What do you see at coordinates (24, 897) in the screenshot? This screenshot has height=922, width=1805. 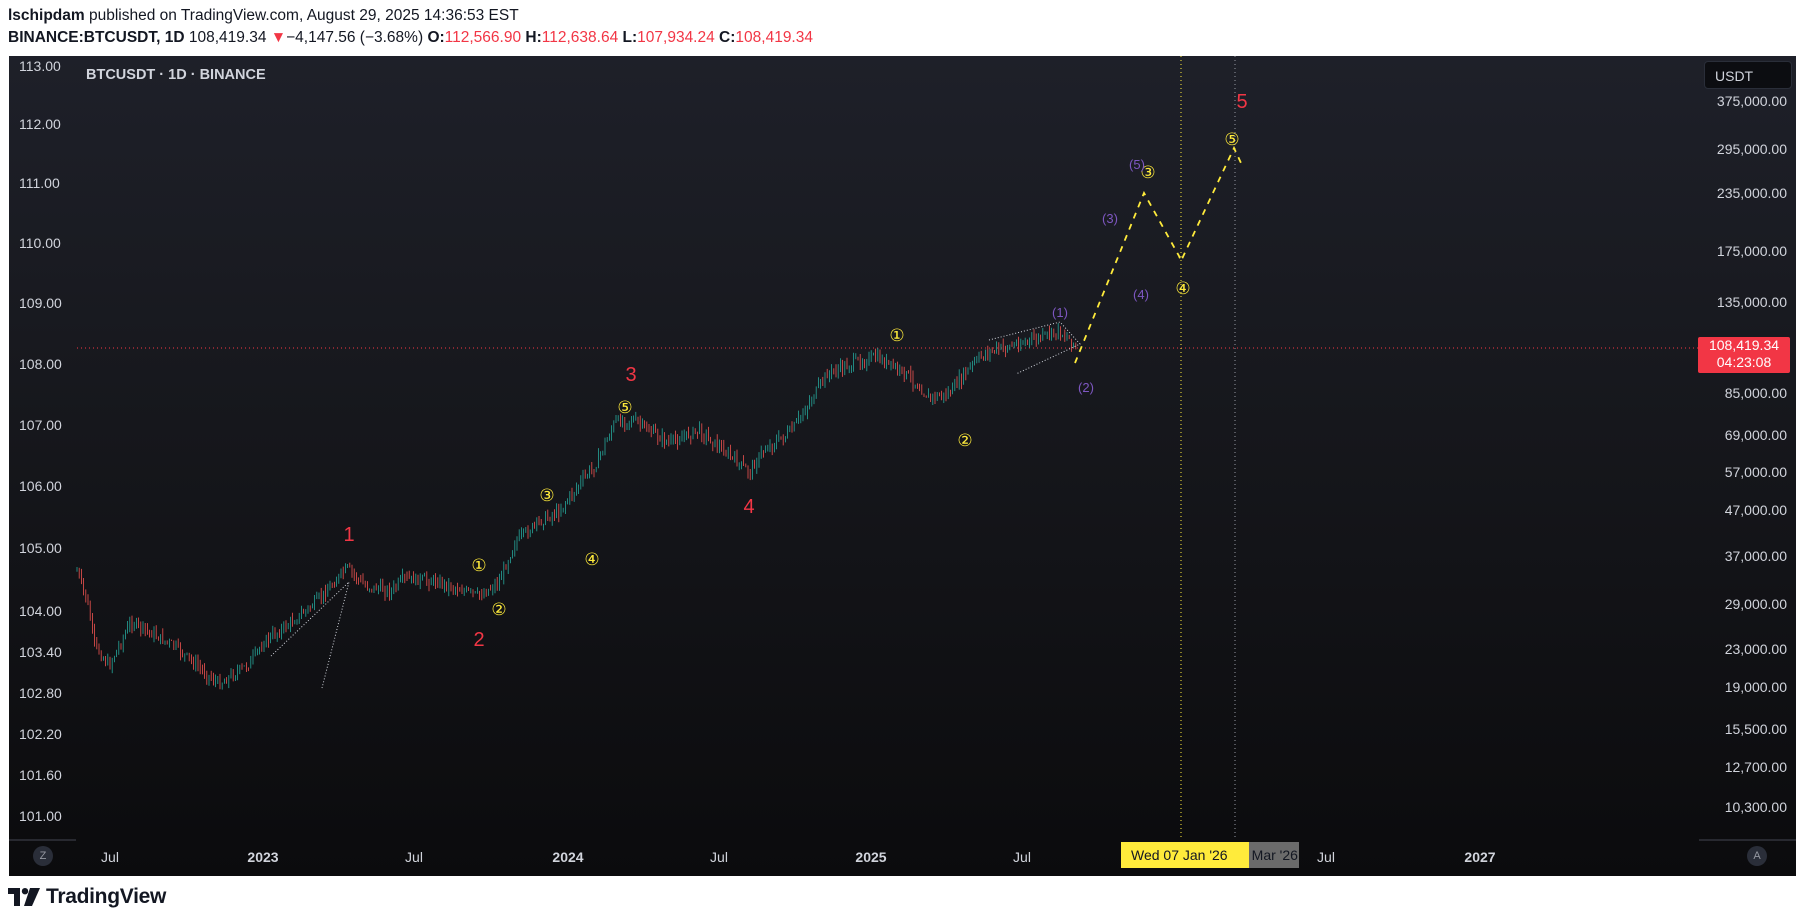 I see `tradingview-logo-icon` at bounding box center [24, 897].